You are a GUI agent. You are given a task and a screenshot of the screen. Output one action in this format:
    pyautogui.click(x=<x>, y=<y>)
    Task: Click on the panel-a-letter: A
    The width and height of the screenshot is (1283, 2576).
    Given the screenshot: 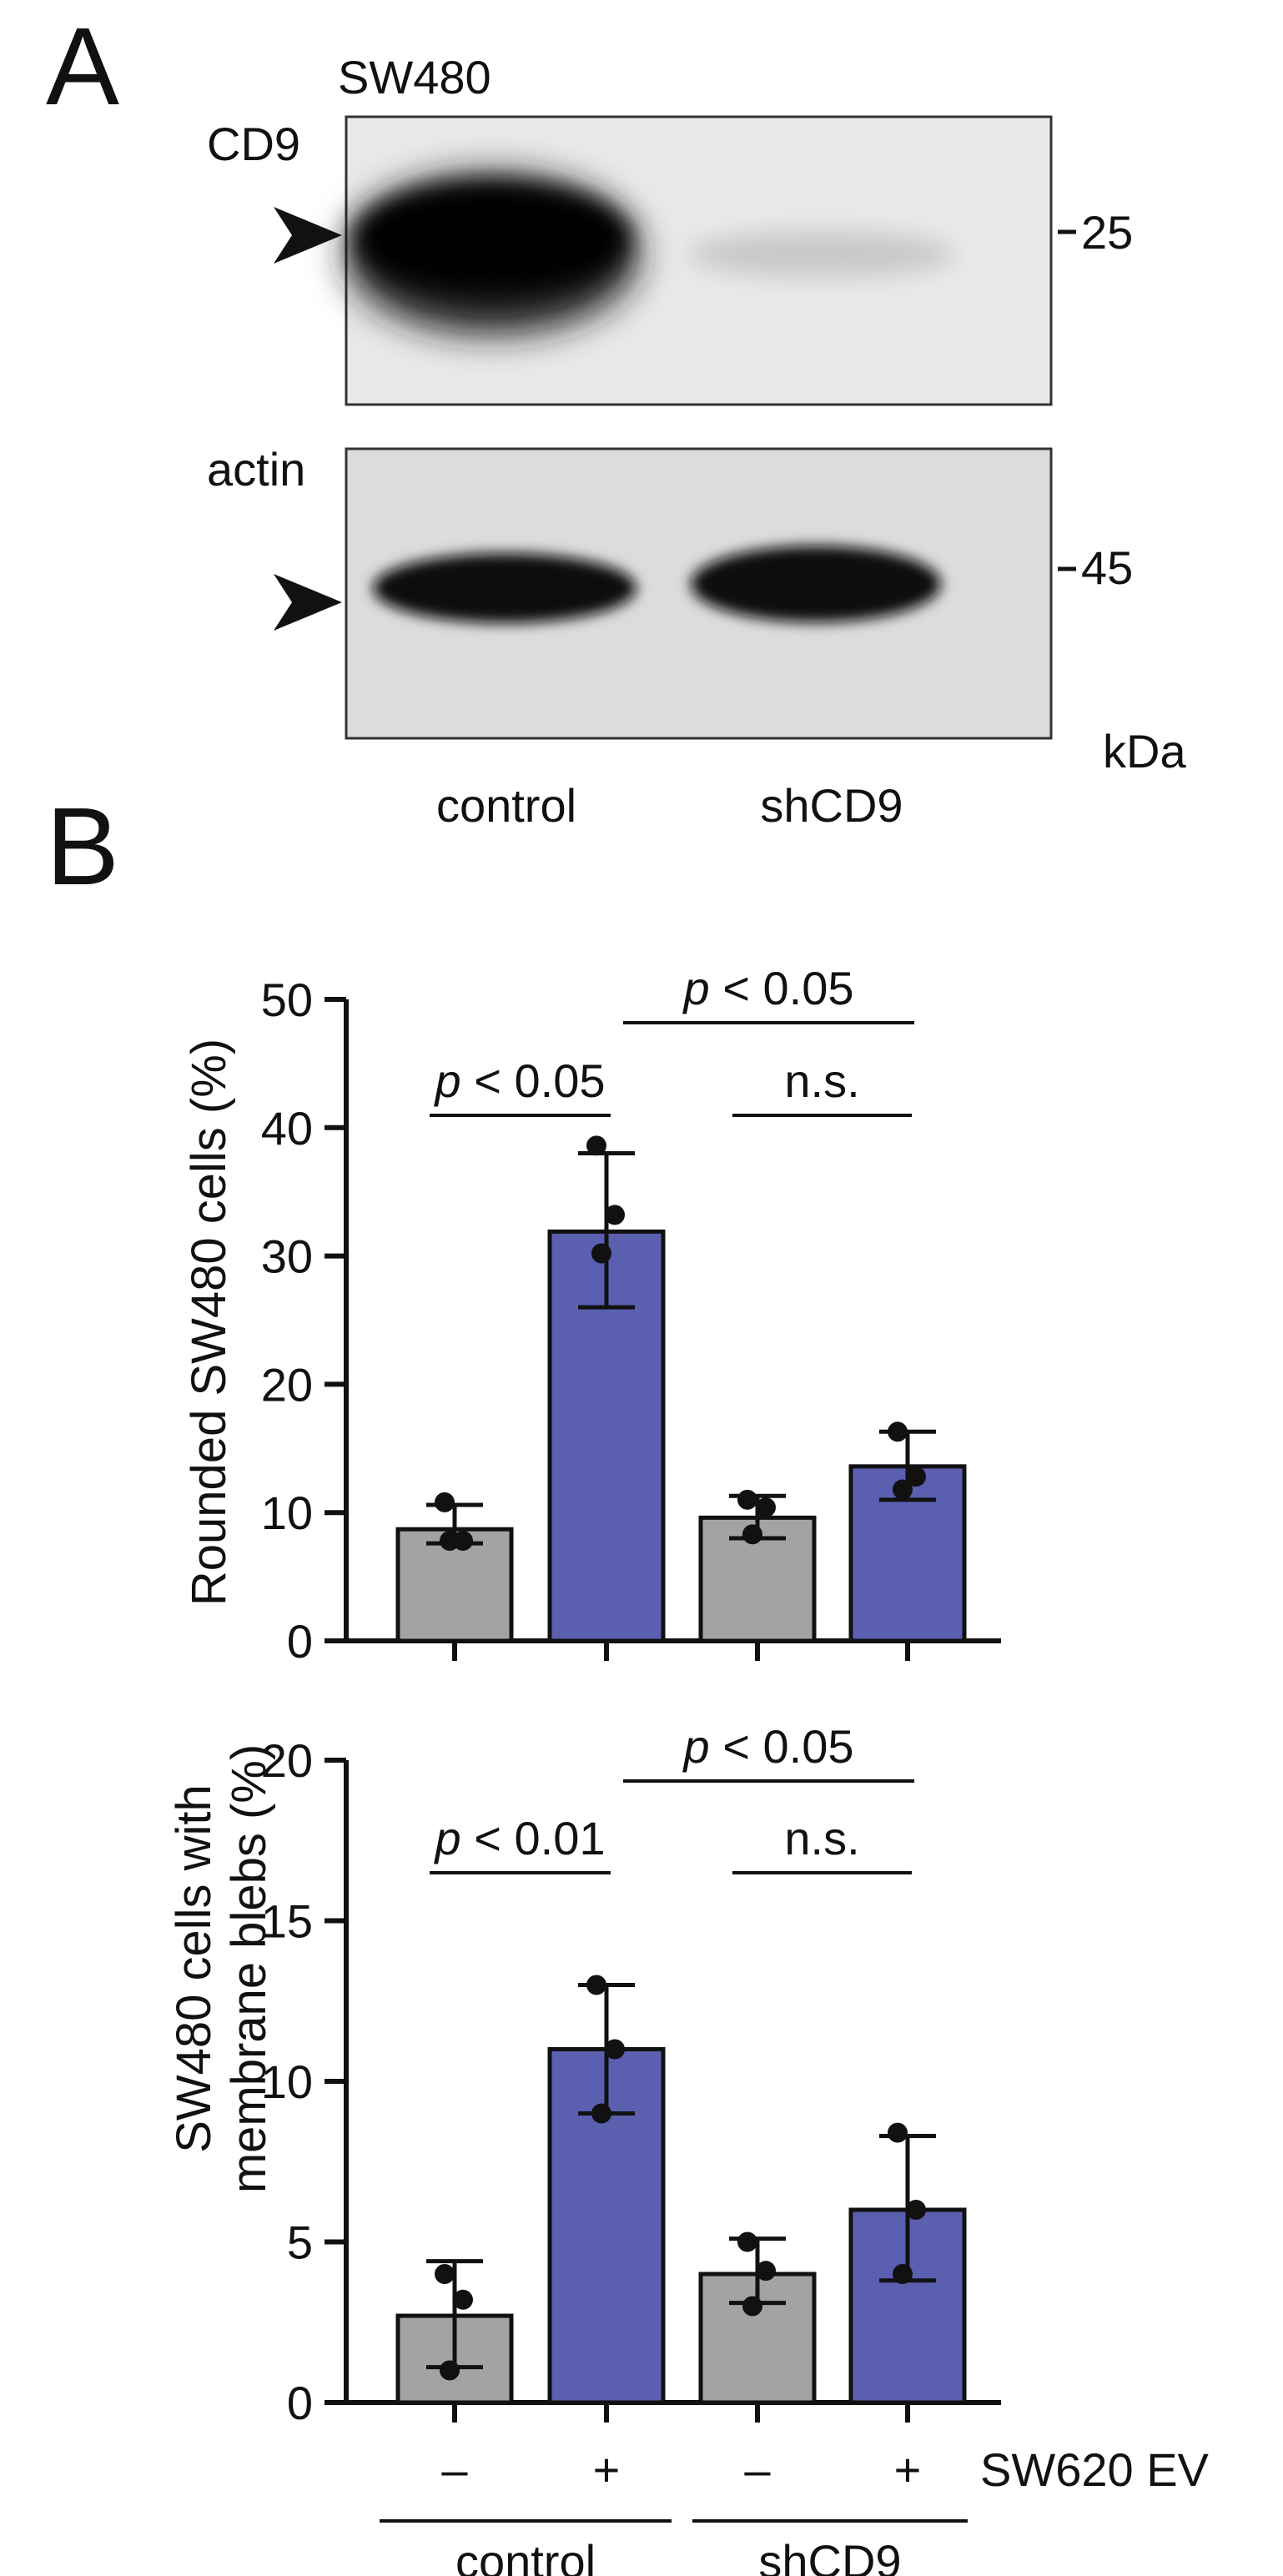 What is the action you would take?
    pyautogui.click(x=82, y=66)
    